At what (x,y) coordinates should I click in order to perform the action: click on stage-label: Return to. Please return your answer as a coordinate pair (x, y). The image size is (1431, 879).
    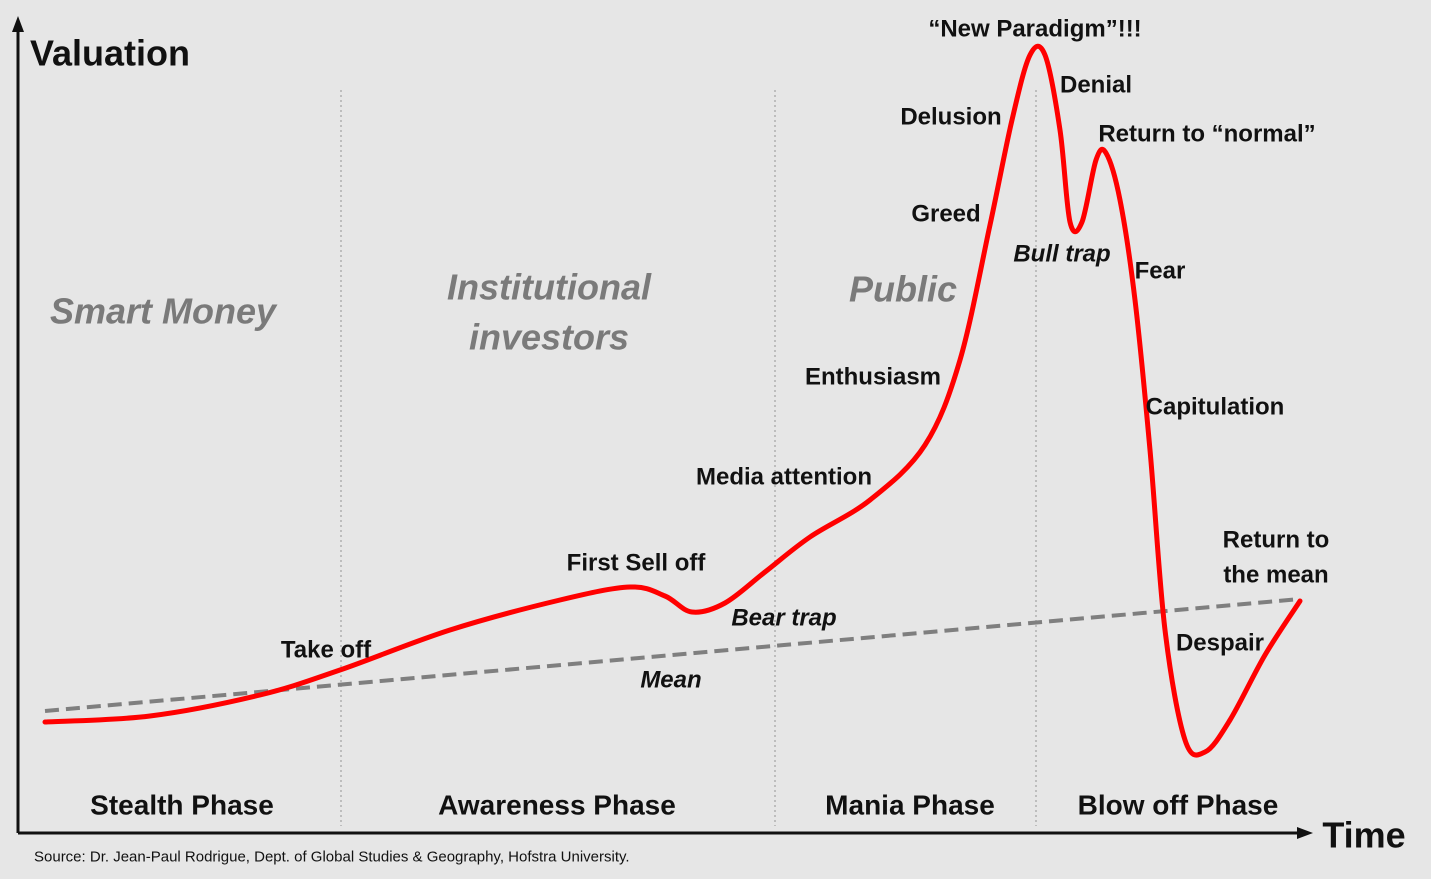
    Looking at the image, I should click on (1276, 540).